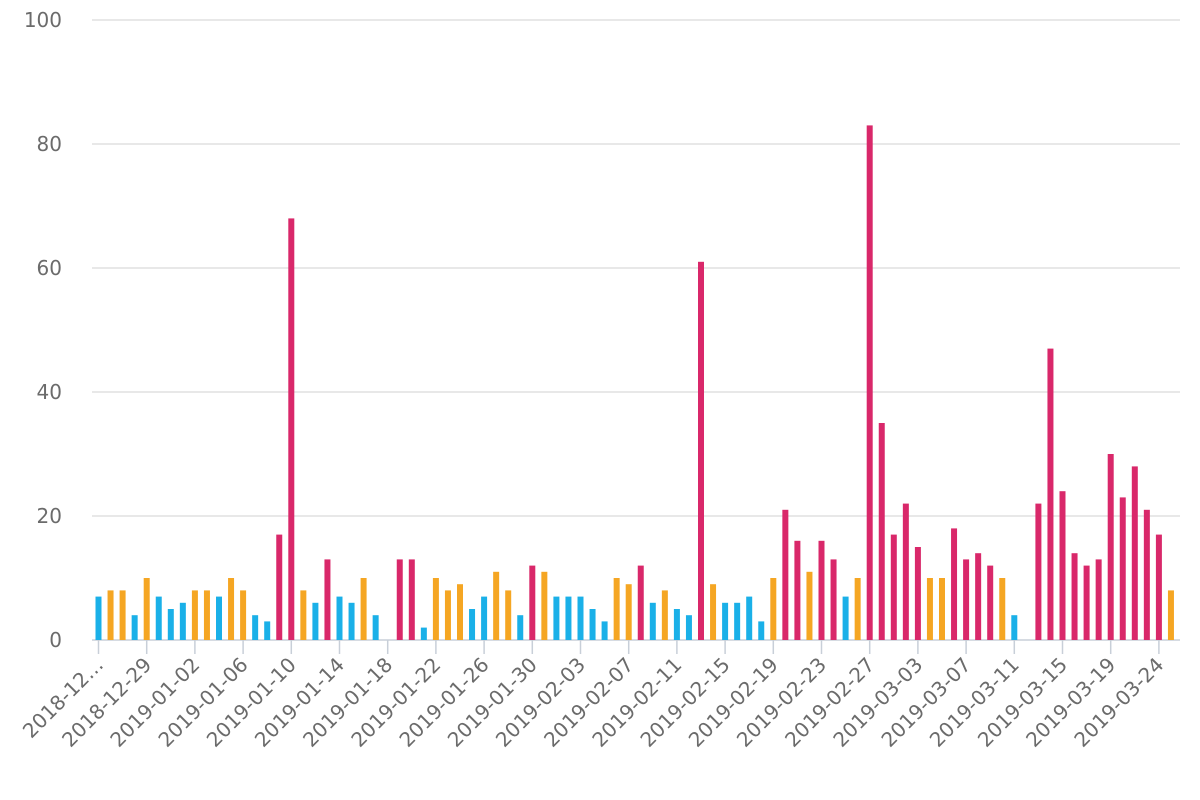 This screenshot has height=800, width=1200. I want to click on y-tick-label: 60, so click(49, 268).